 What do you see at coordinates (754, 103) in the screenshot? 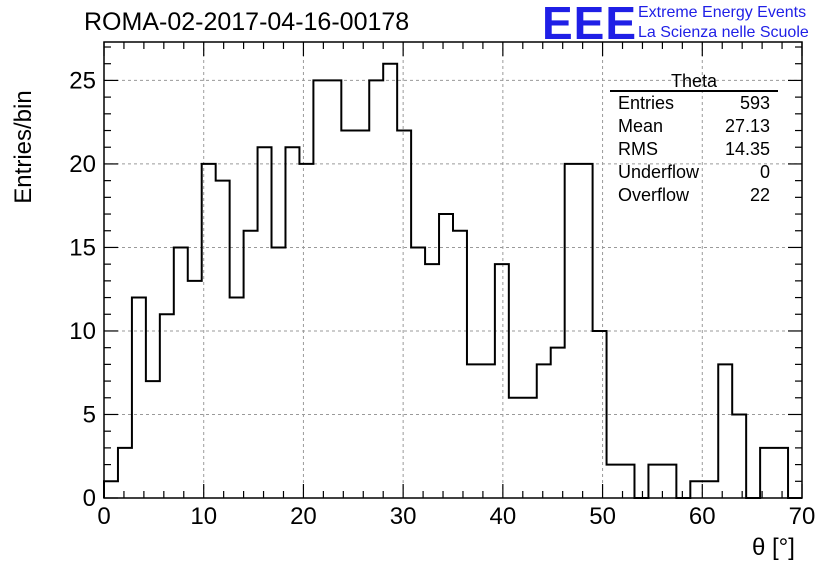
I see `stat-value: 593` at bounding box center [754, 103].